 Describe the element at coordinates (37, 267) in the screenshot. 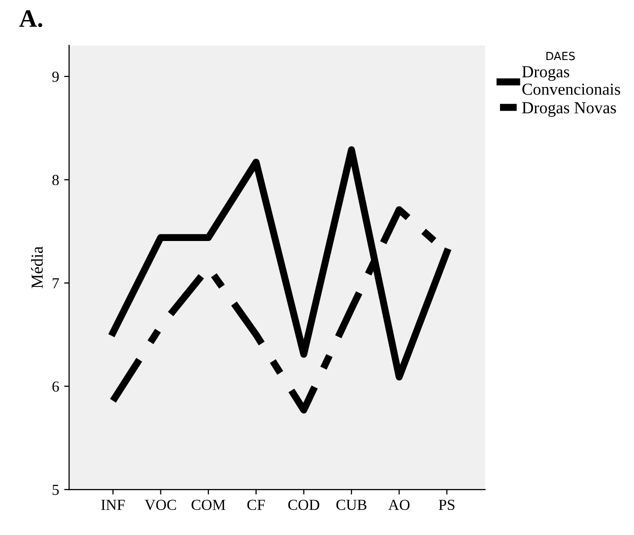

I see `y-axis-title: Média` at that location.